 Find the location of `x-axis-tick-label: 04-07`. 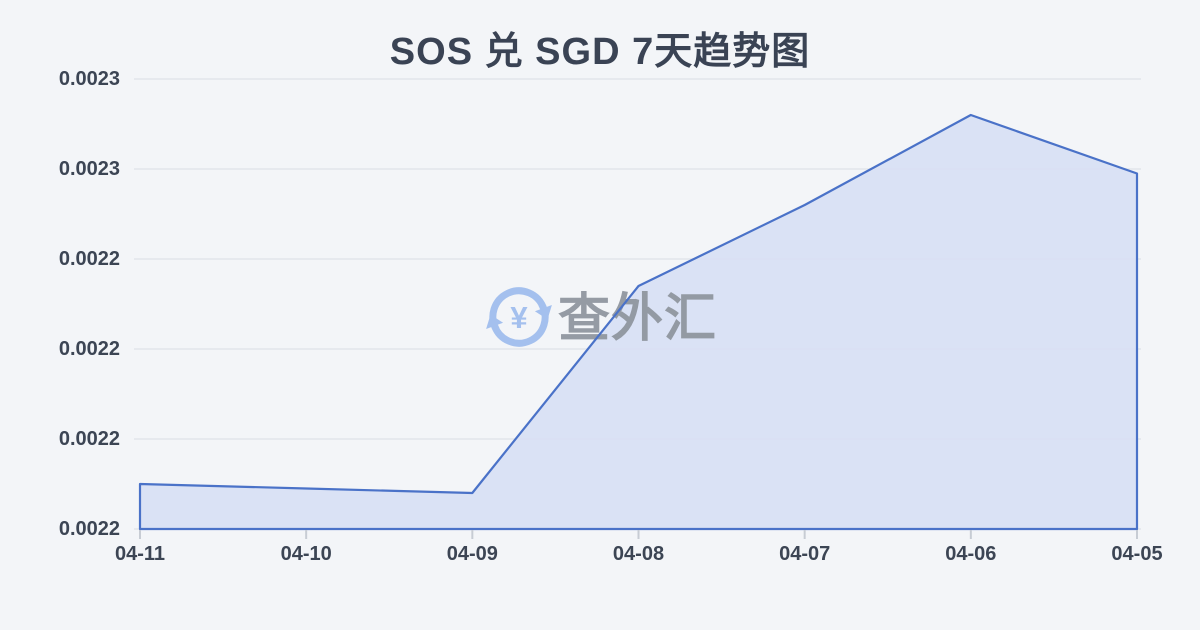

x-axis-tick-label: 04-07 is located at coordinates (805, 554).